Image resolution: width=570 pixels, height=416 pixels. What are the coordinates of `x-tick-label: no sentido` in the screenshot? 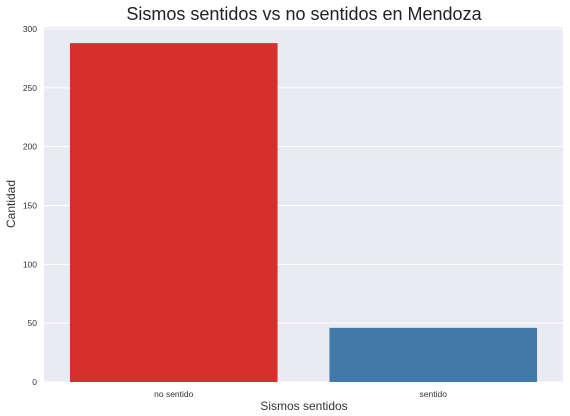 It's located at (173, 394).